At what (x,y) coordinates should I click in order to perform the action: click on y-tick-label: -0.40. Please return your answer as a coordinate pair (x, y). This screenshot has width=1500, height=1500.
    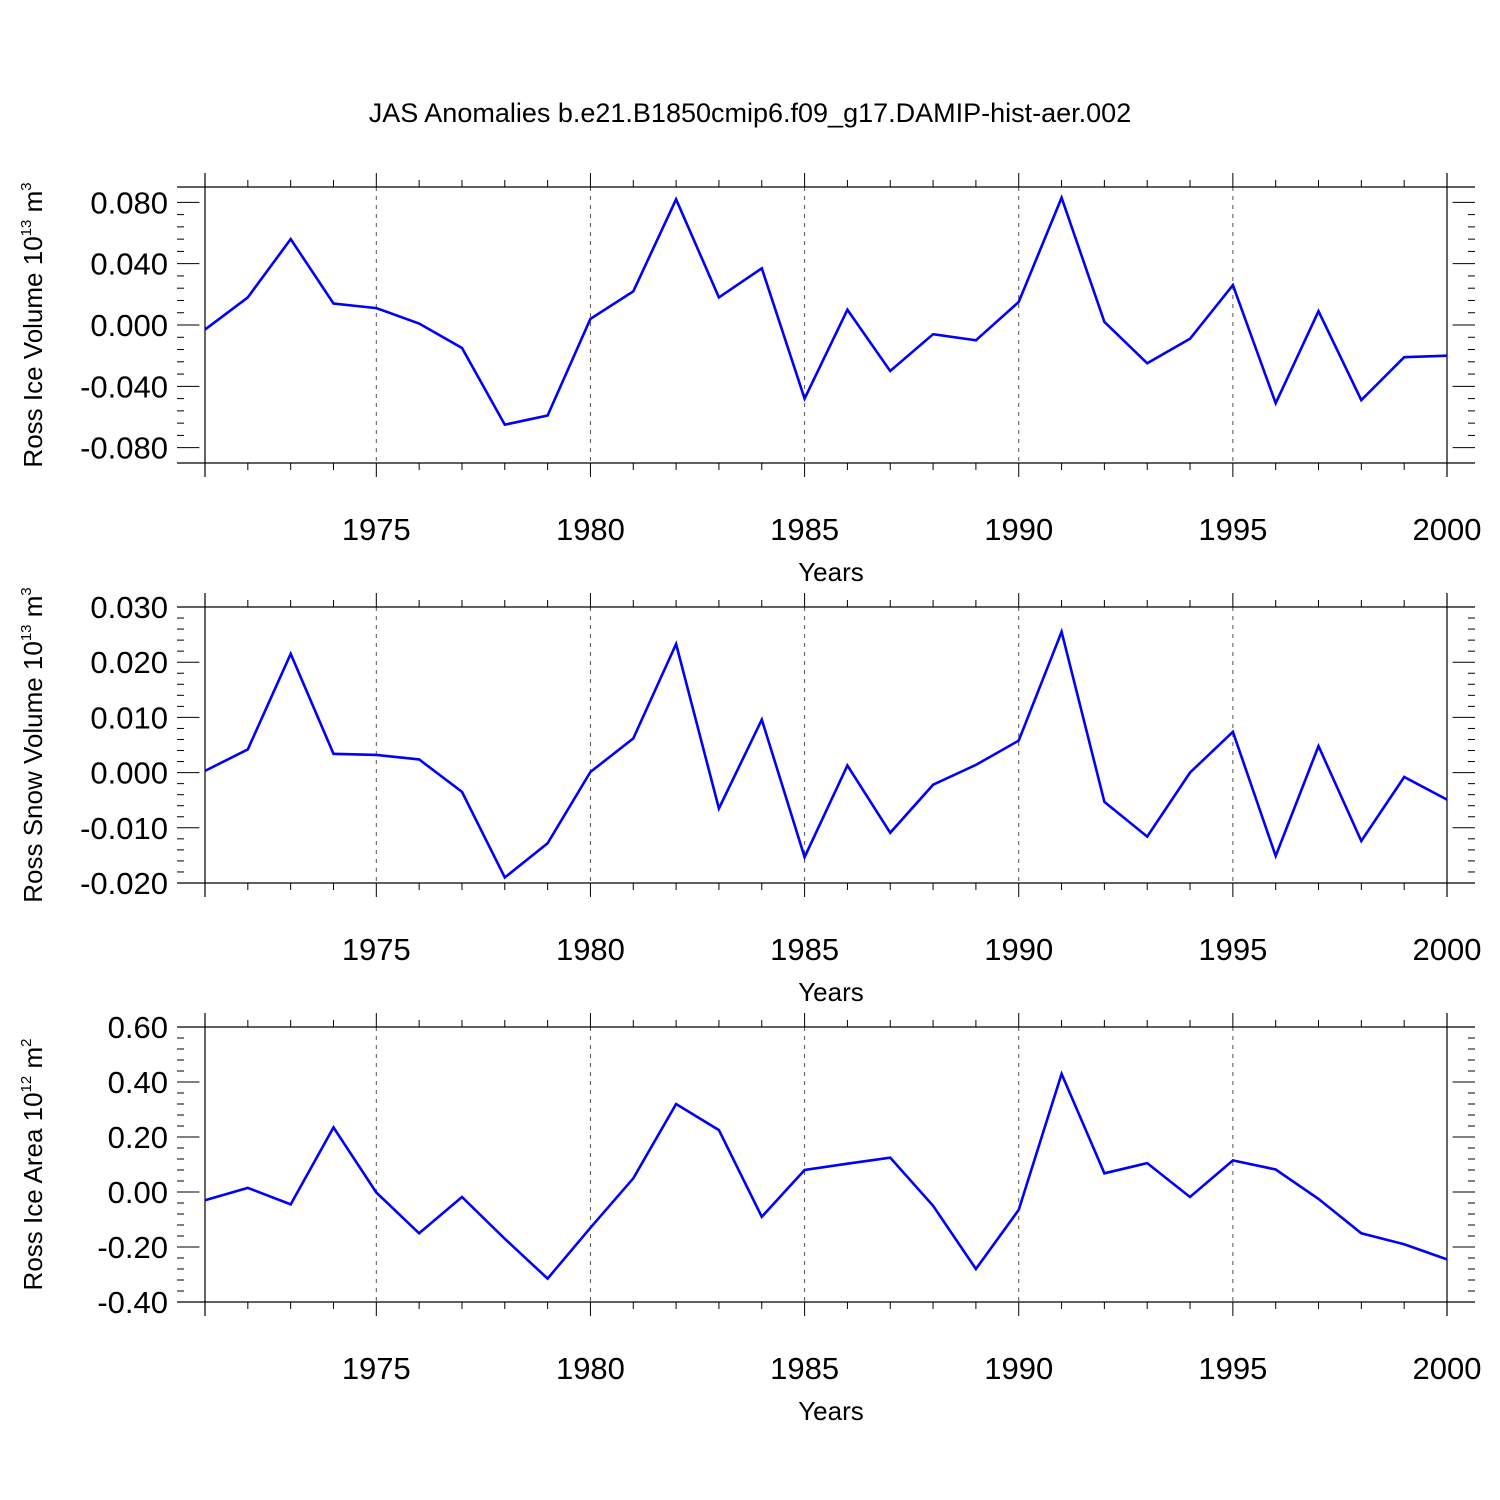
    Looking at the image, I should click on (132, 1302).